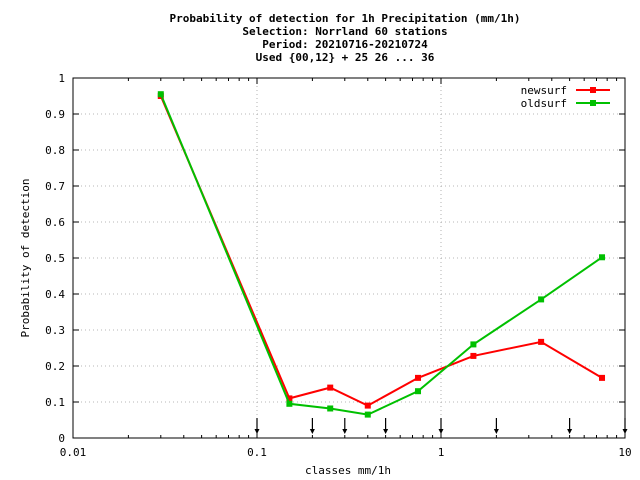  Describe the element at coordinates (345, 44) in the screenshot. I see `chart-title-line: Period: 20210716-20210724` at that location.